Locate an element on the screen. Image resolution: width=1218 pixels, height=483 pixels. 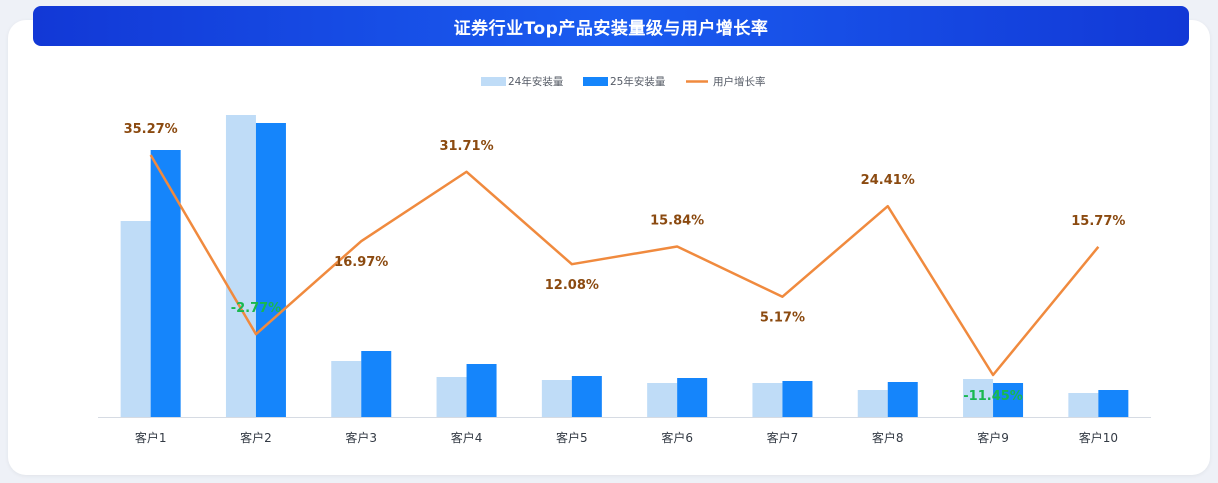
x-tick-label-3: 客户3 is located at coordinates (361, 437).